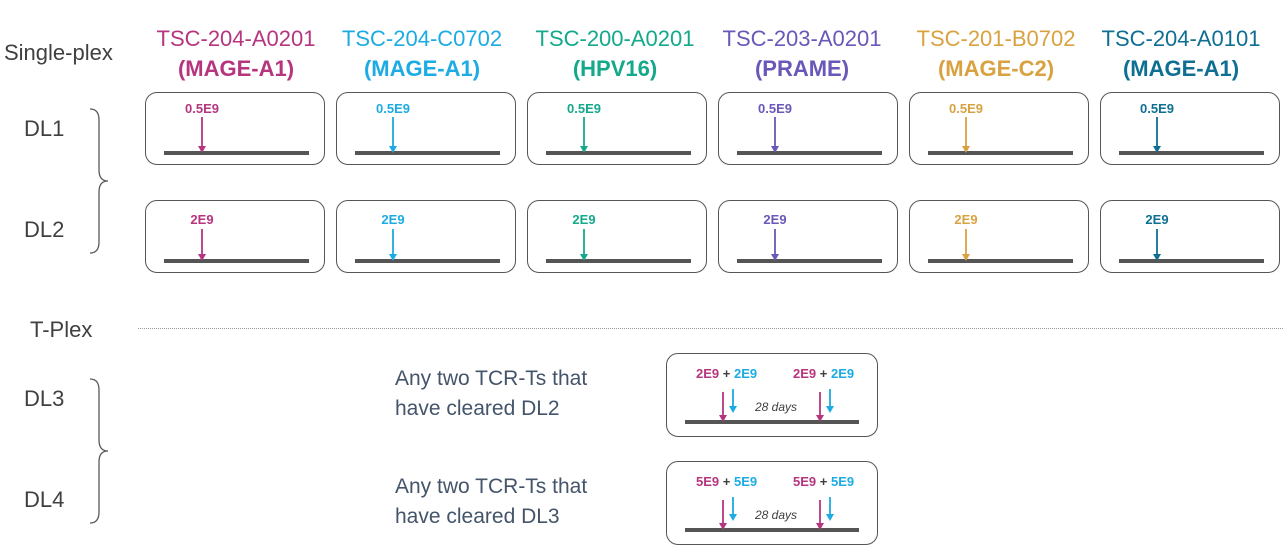 The height and width of the screenshot is (548, 1285). What do you see at coordinates (236, 54) in the screenshot?
I see `product-header: TSC-204-A0201 (MAGE-A1)` at bounding box center [236, 54].